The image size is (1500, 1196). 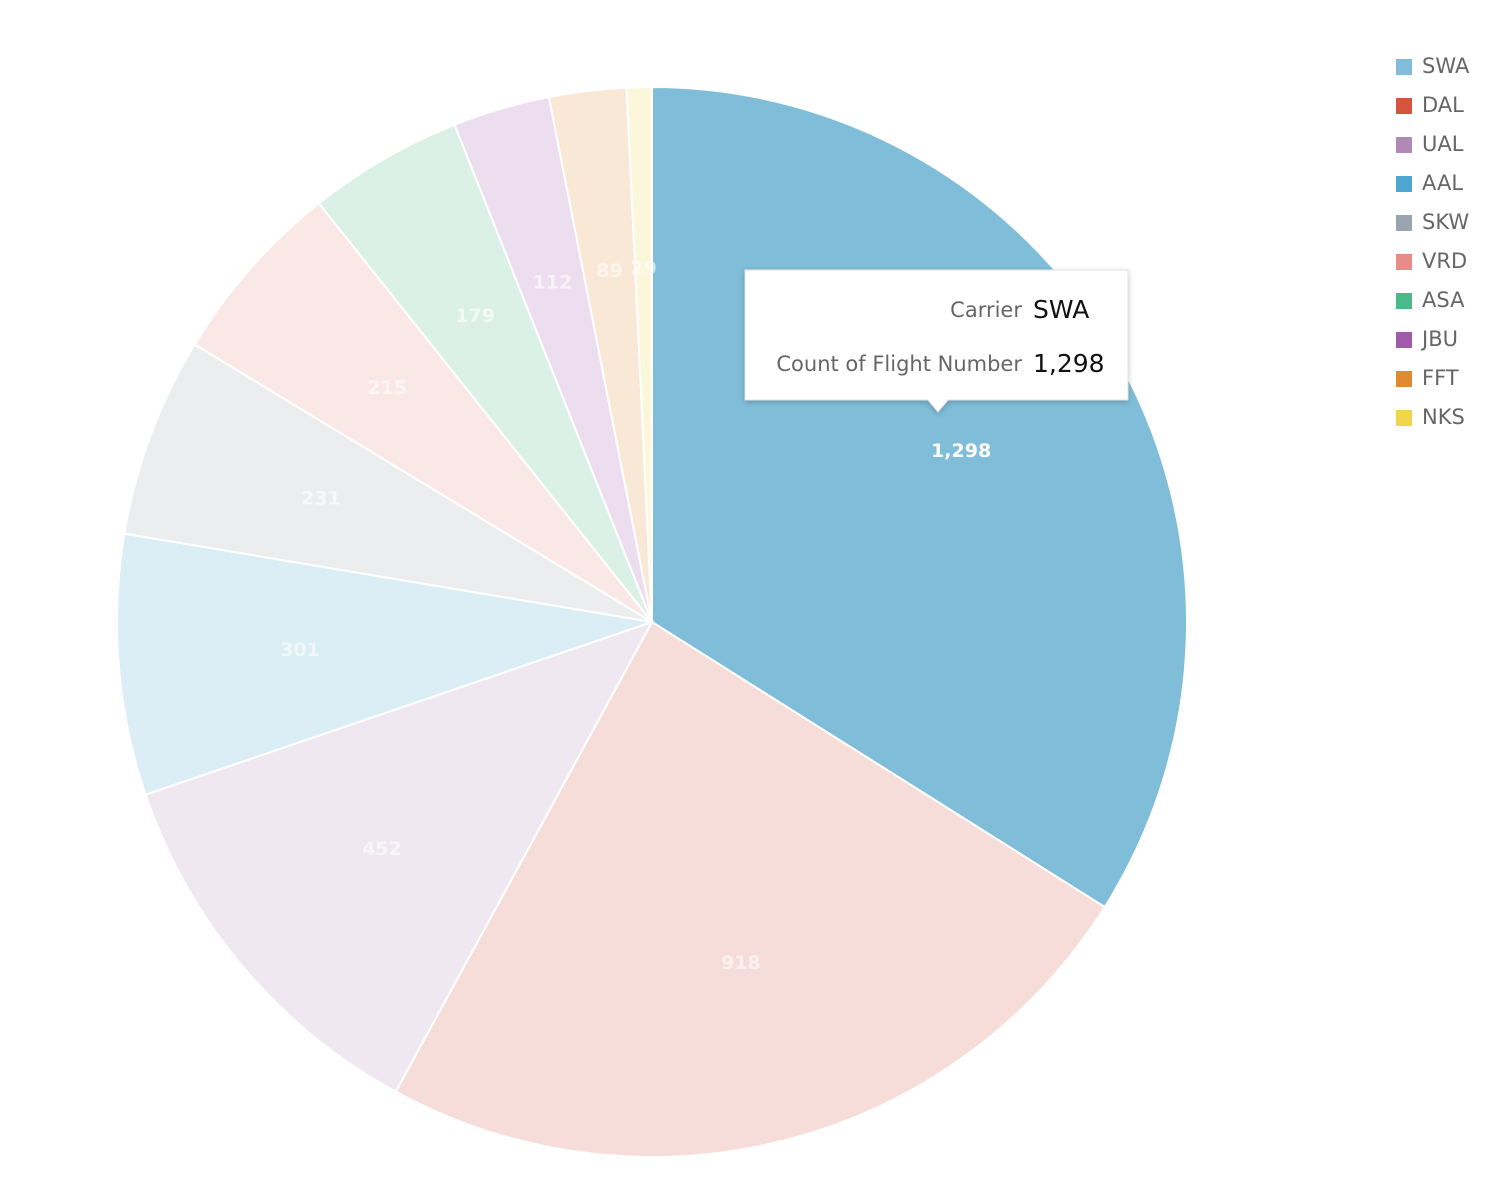 What do you see at coordinates (1061, 309) in the screenshot?
I see `tooltip-value: SWA` at bounding box center [1061, 309].